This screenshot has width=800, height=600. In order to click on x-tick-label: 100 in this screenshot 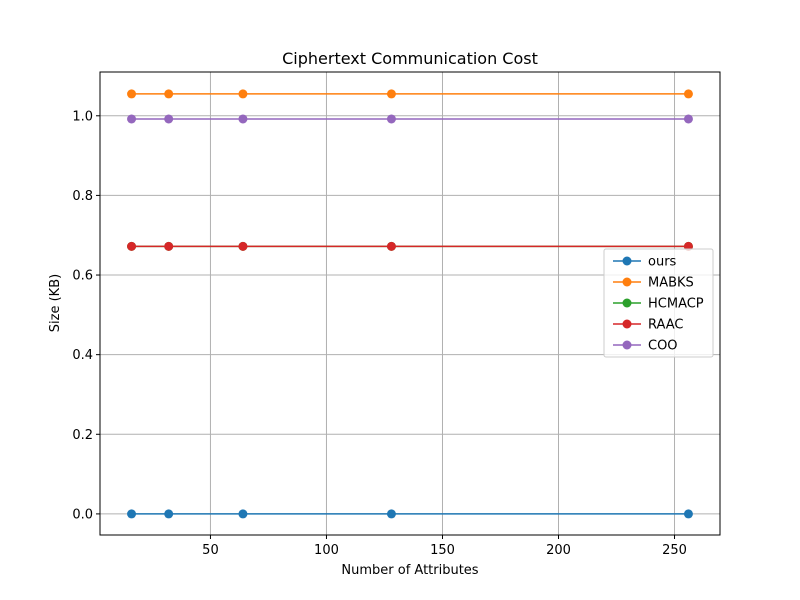, I will do `click(326, 550)`.